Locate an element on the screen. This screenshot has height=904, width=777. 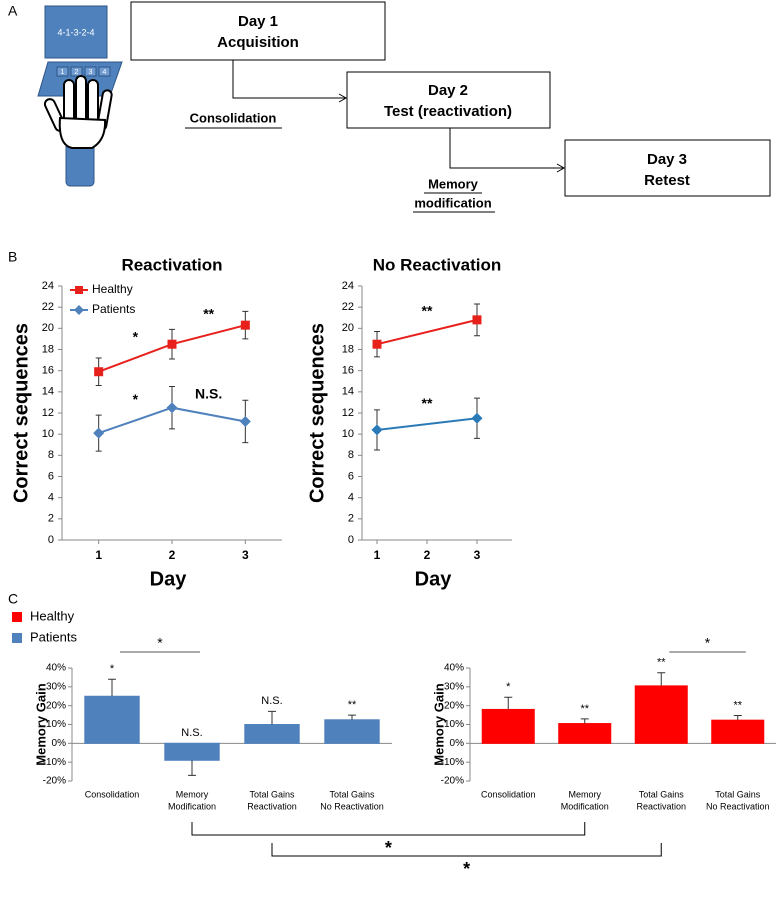
key is located at coordinates (76, 71).